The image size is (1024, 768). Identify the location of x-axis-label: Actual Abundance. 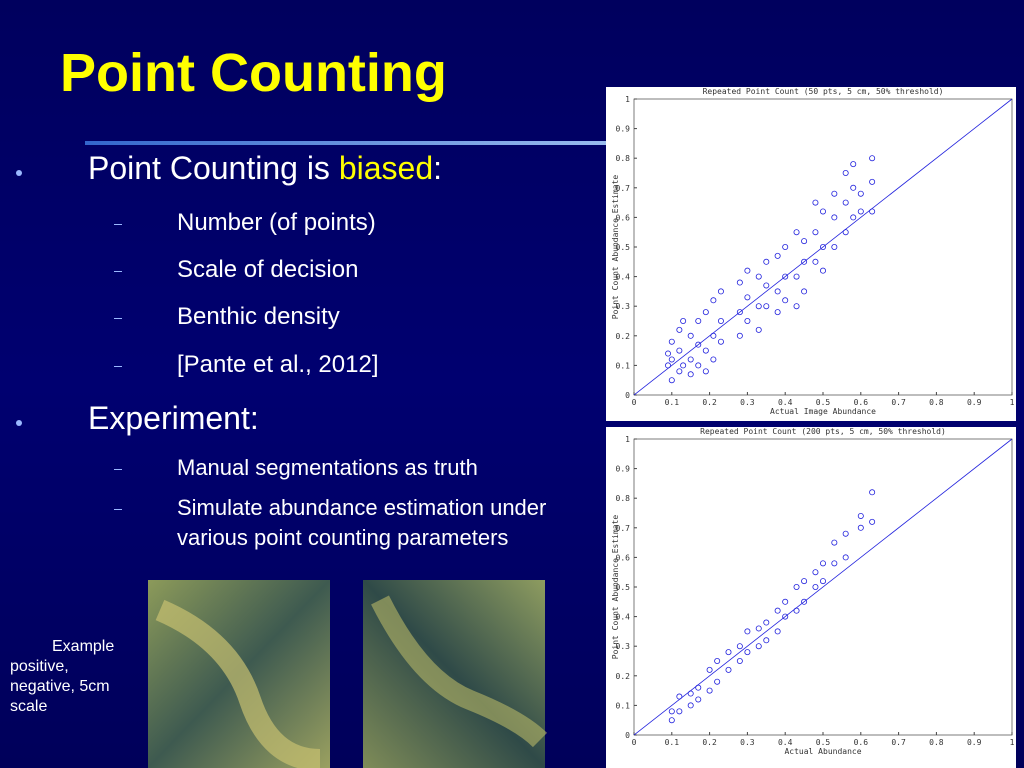
(822, 751).